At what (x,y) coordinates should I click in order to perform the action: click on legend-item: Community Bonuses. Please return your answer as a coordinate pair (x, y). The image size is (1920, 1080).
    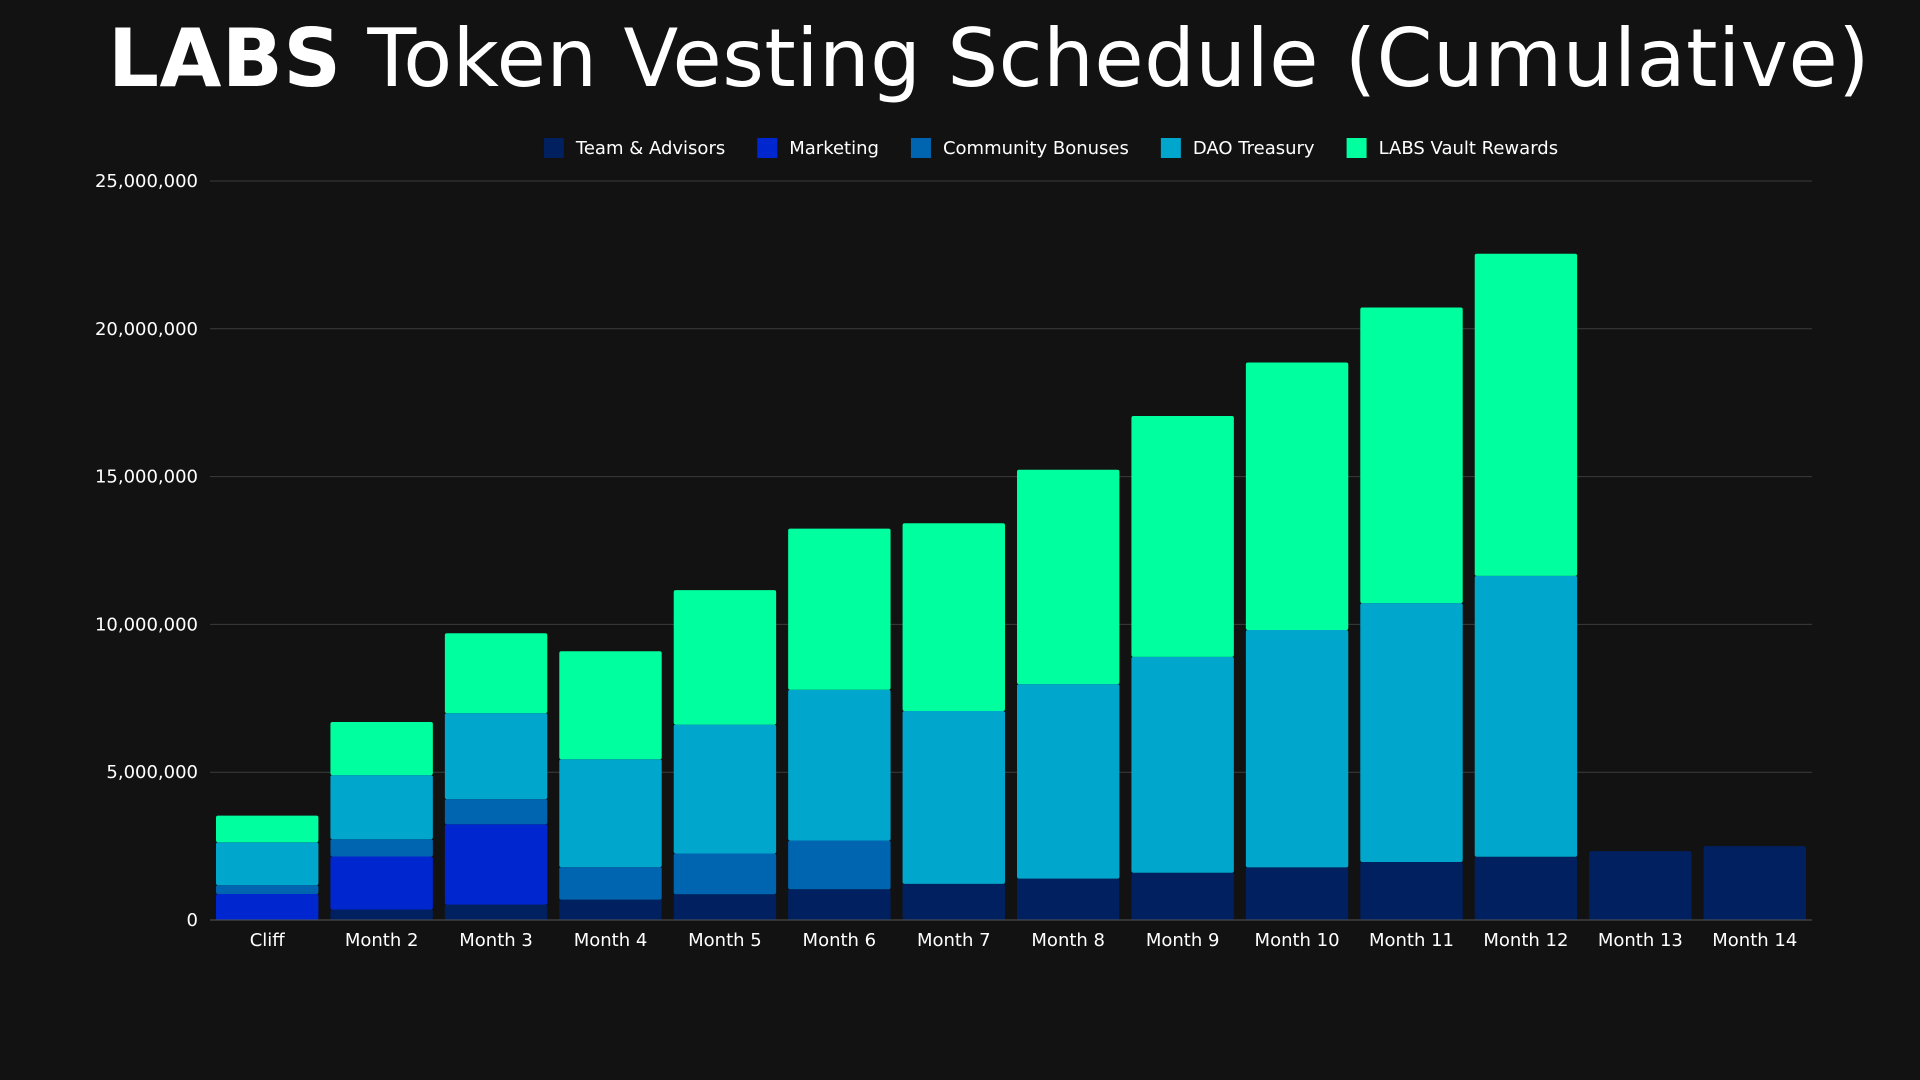
    Looking at the image, I should click on (1019, 148).